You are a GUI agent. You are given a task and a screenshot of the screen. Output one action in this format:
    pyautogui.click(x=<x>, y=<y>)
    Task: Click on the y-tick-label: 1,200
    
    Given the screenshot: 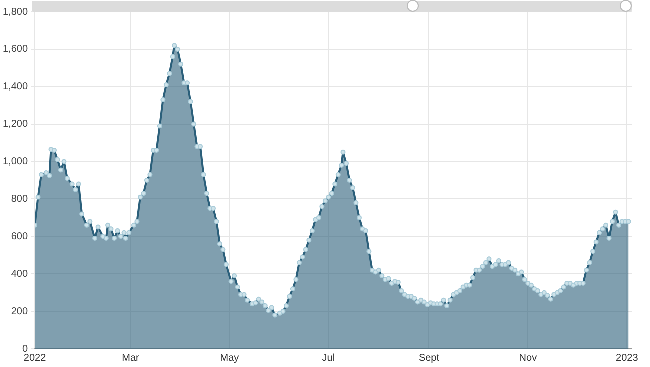 What is the action you would take?
    pyautogui.click(x=15, y=124)
    